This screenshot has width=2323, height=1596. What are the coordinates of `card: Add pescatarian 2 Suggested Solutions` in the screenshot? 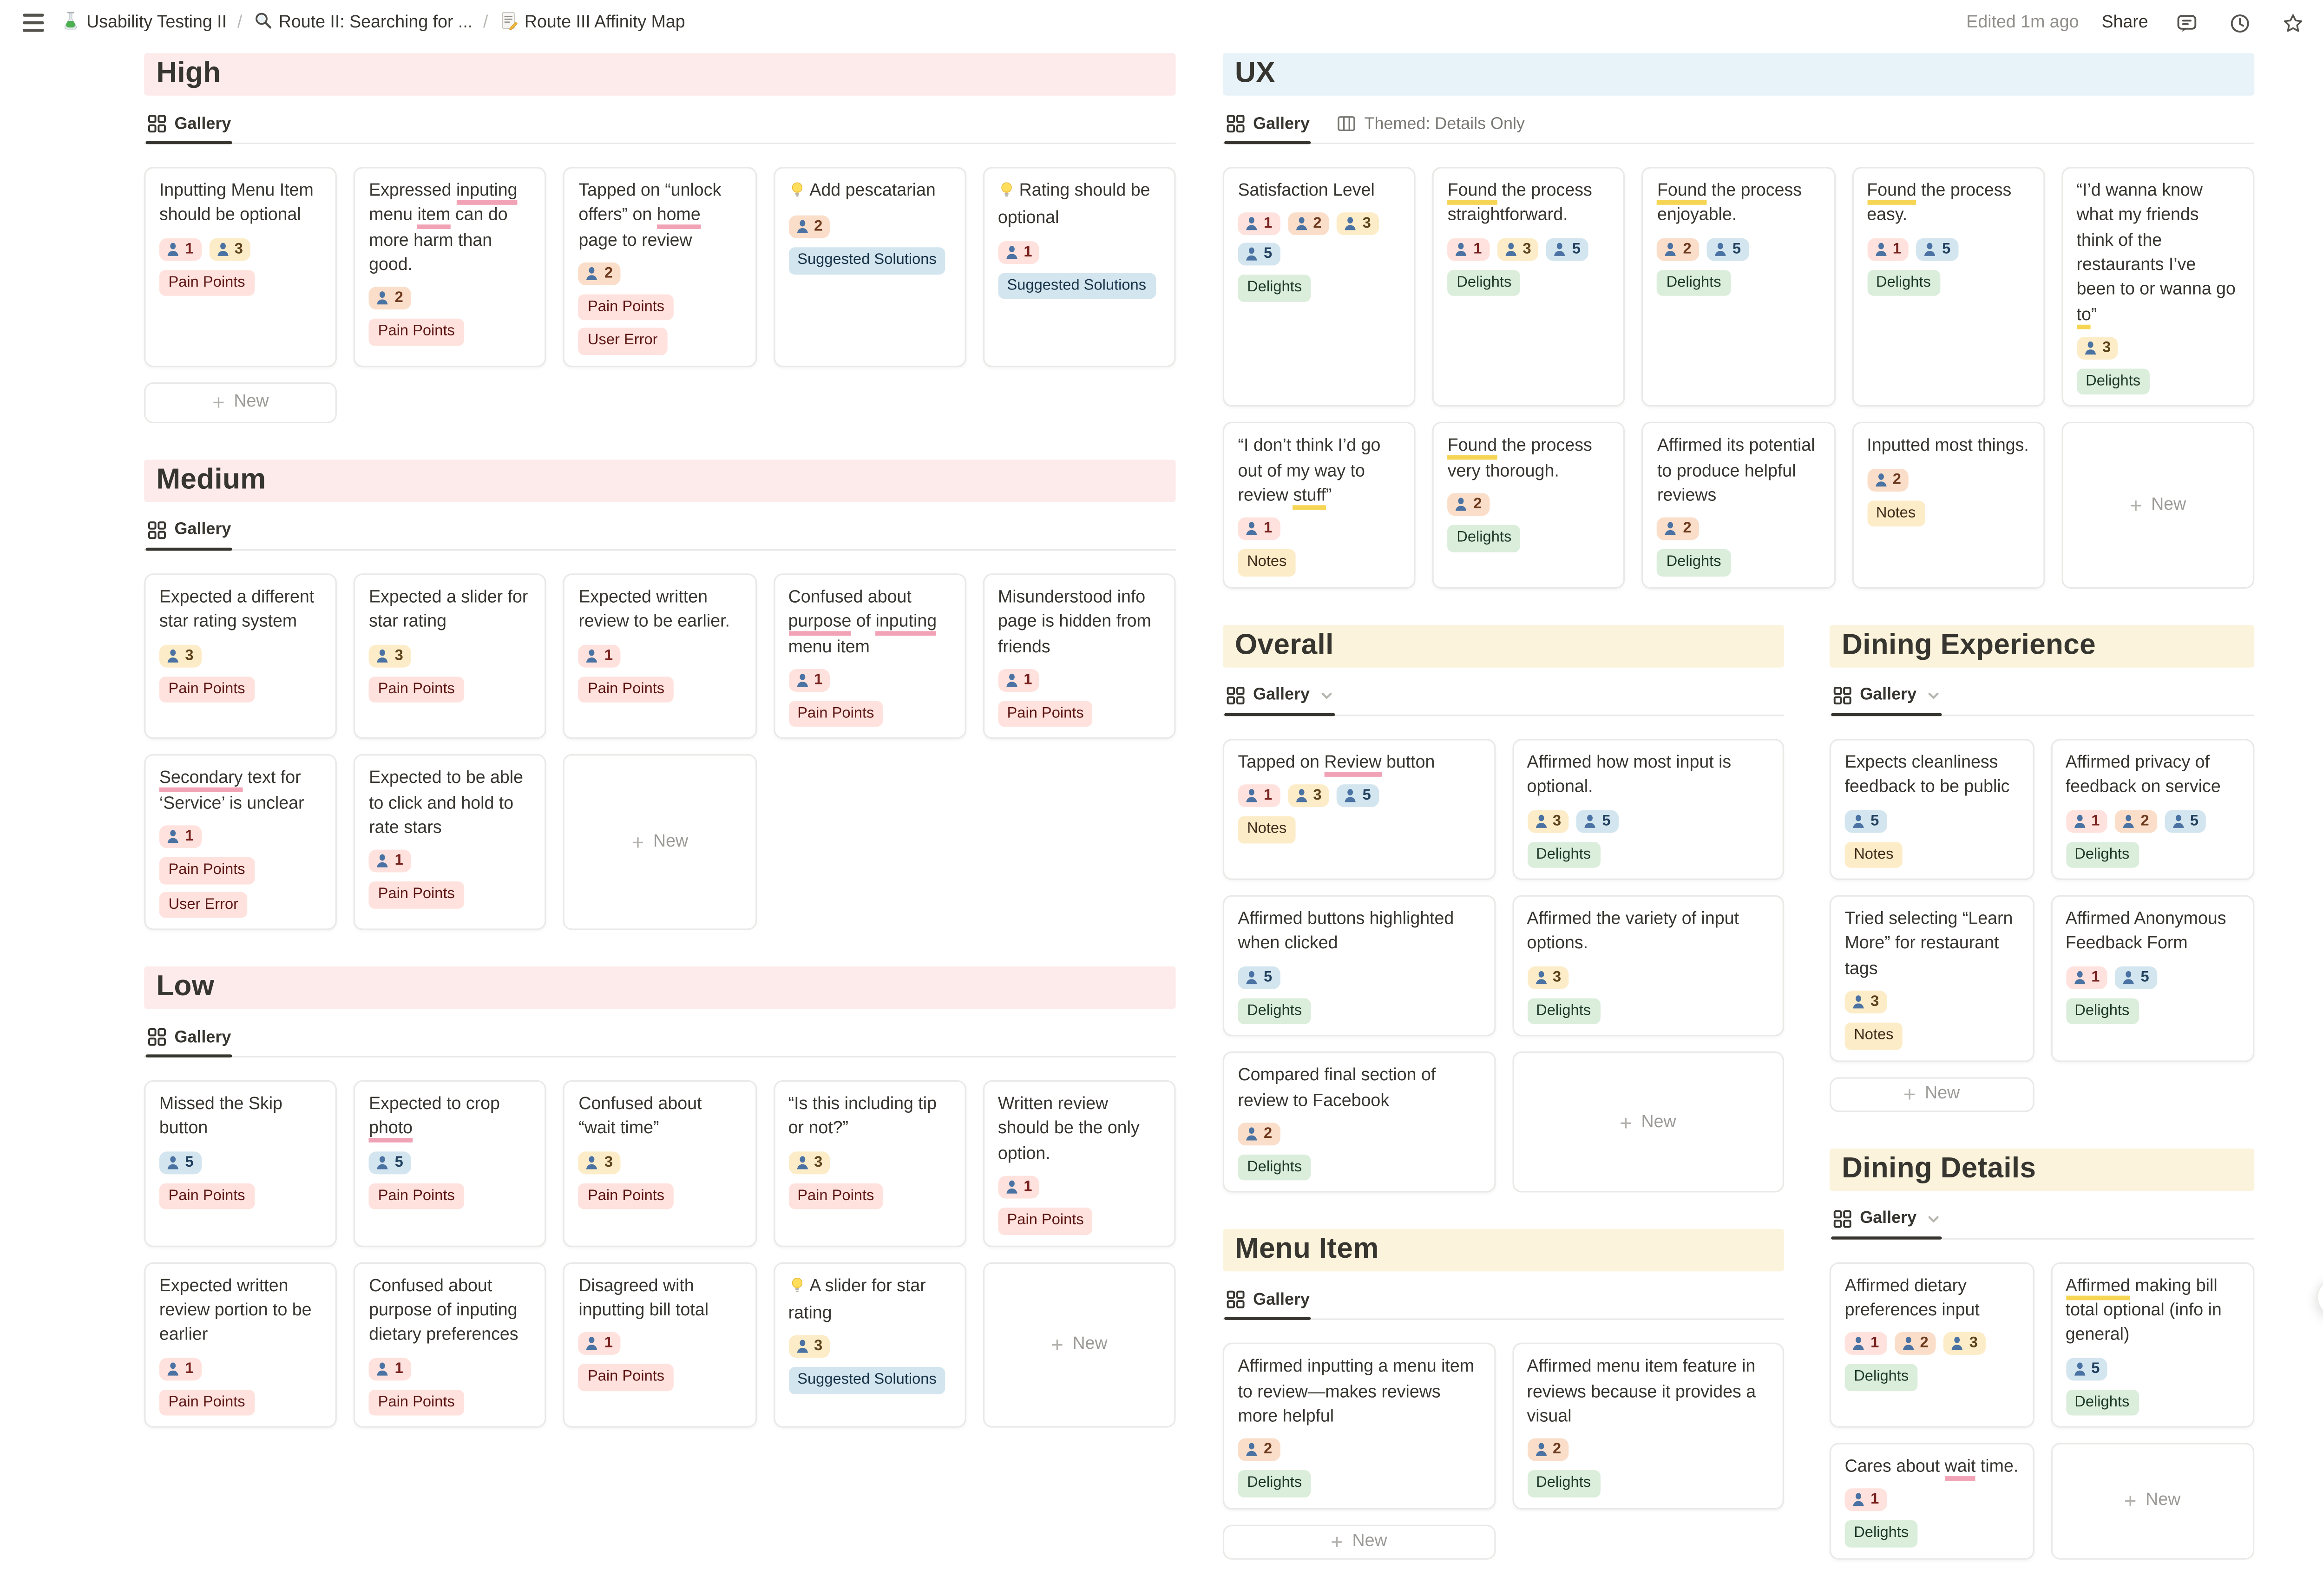 It's located at (869, 267).